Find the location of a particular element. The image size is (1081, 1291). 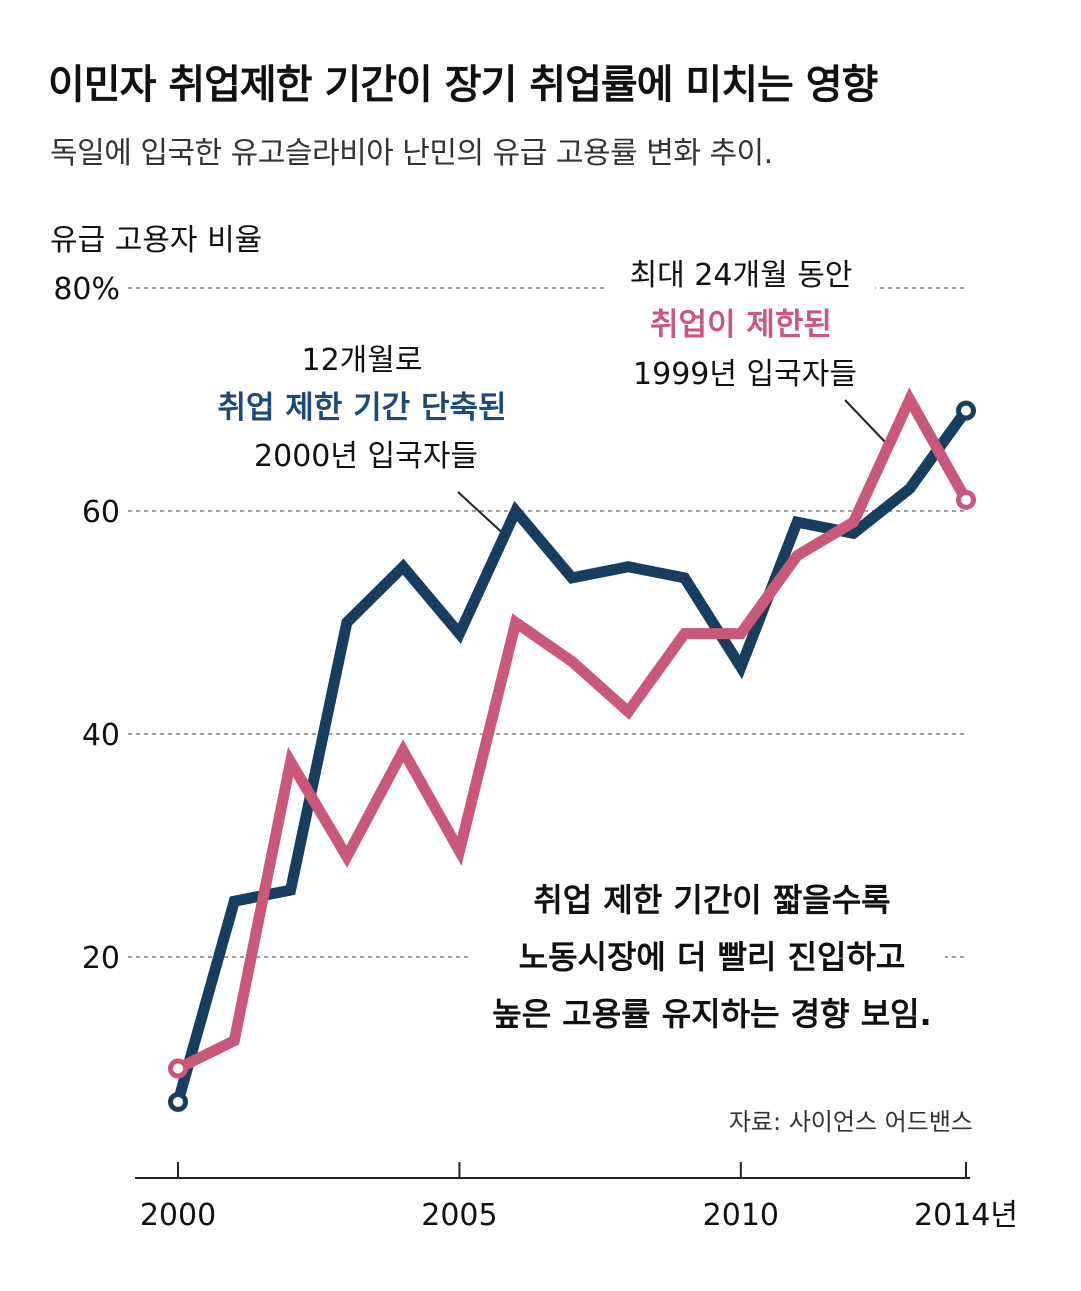

note-line3: 높은 고용률 유지하는 경향 보임. is located at coordinates (711, 1014).